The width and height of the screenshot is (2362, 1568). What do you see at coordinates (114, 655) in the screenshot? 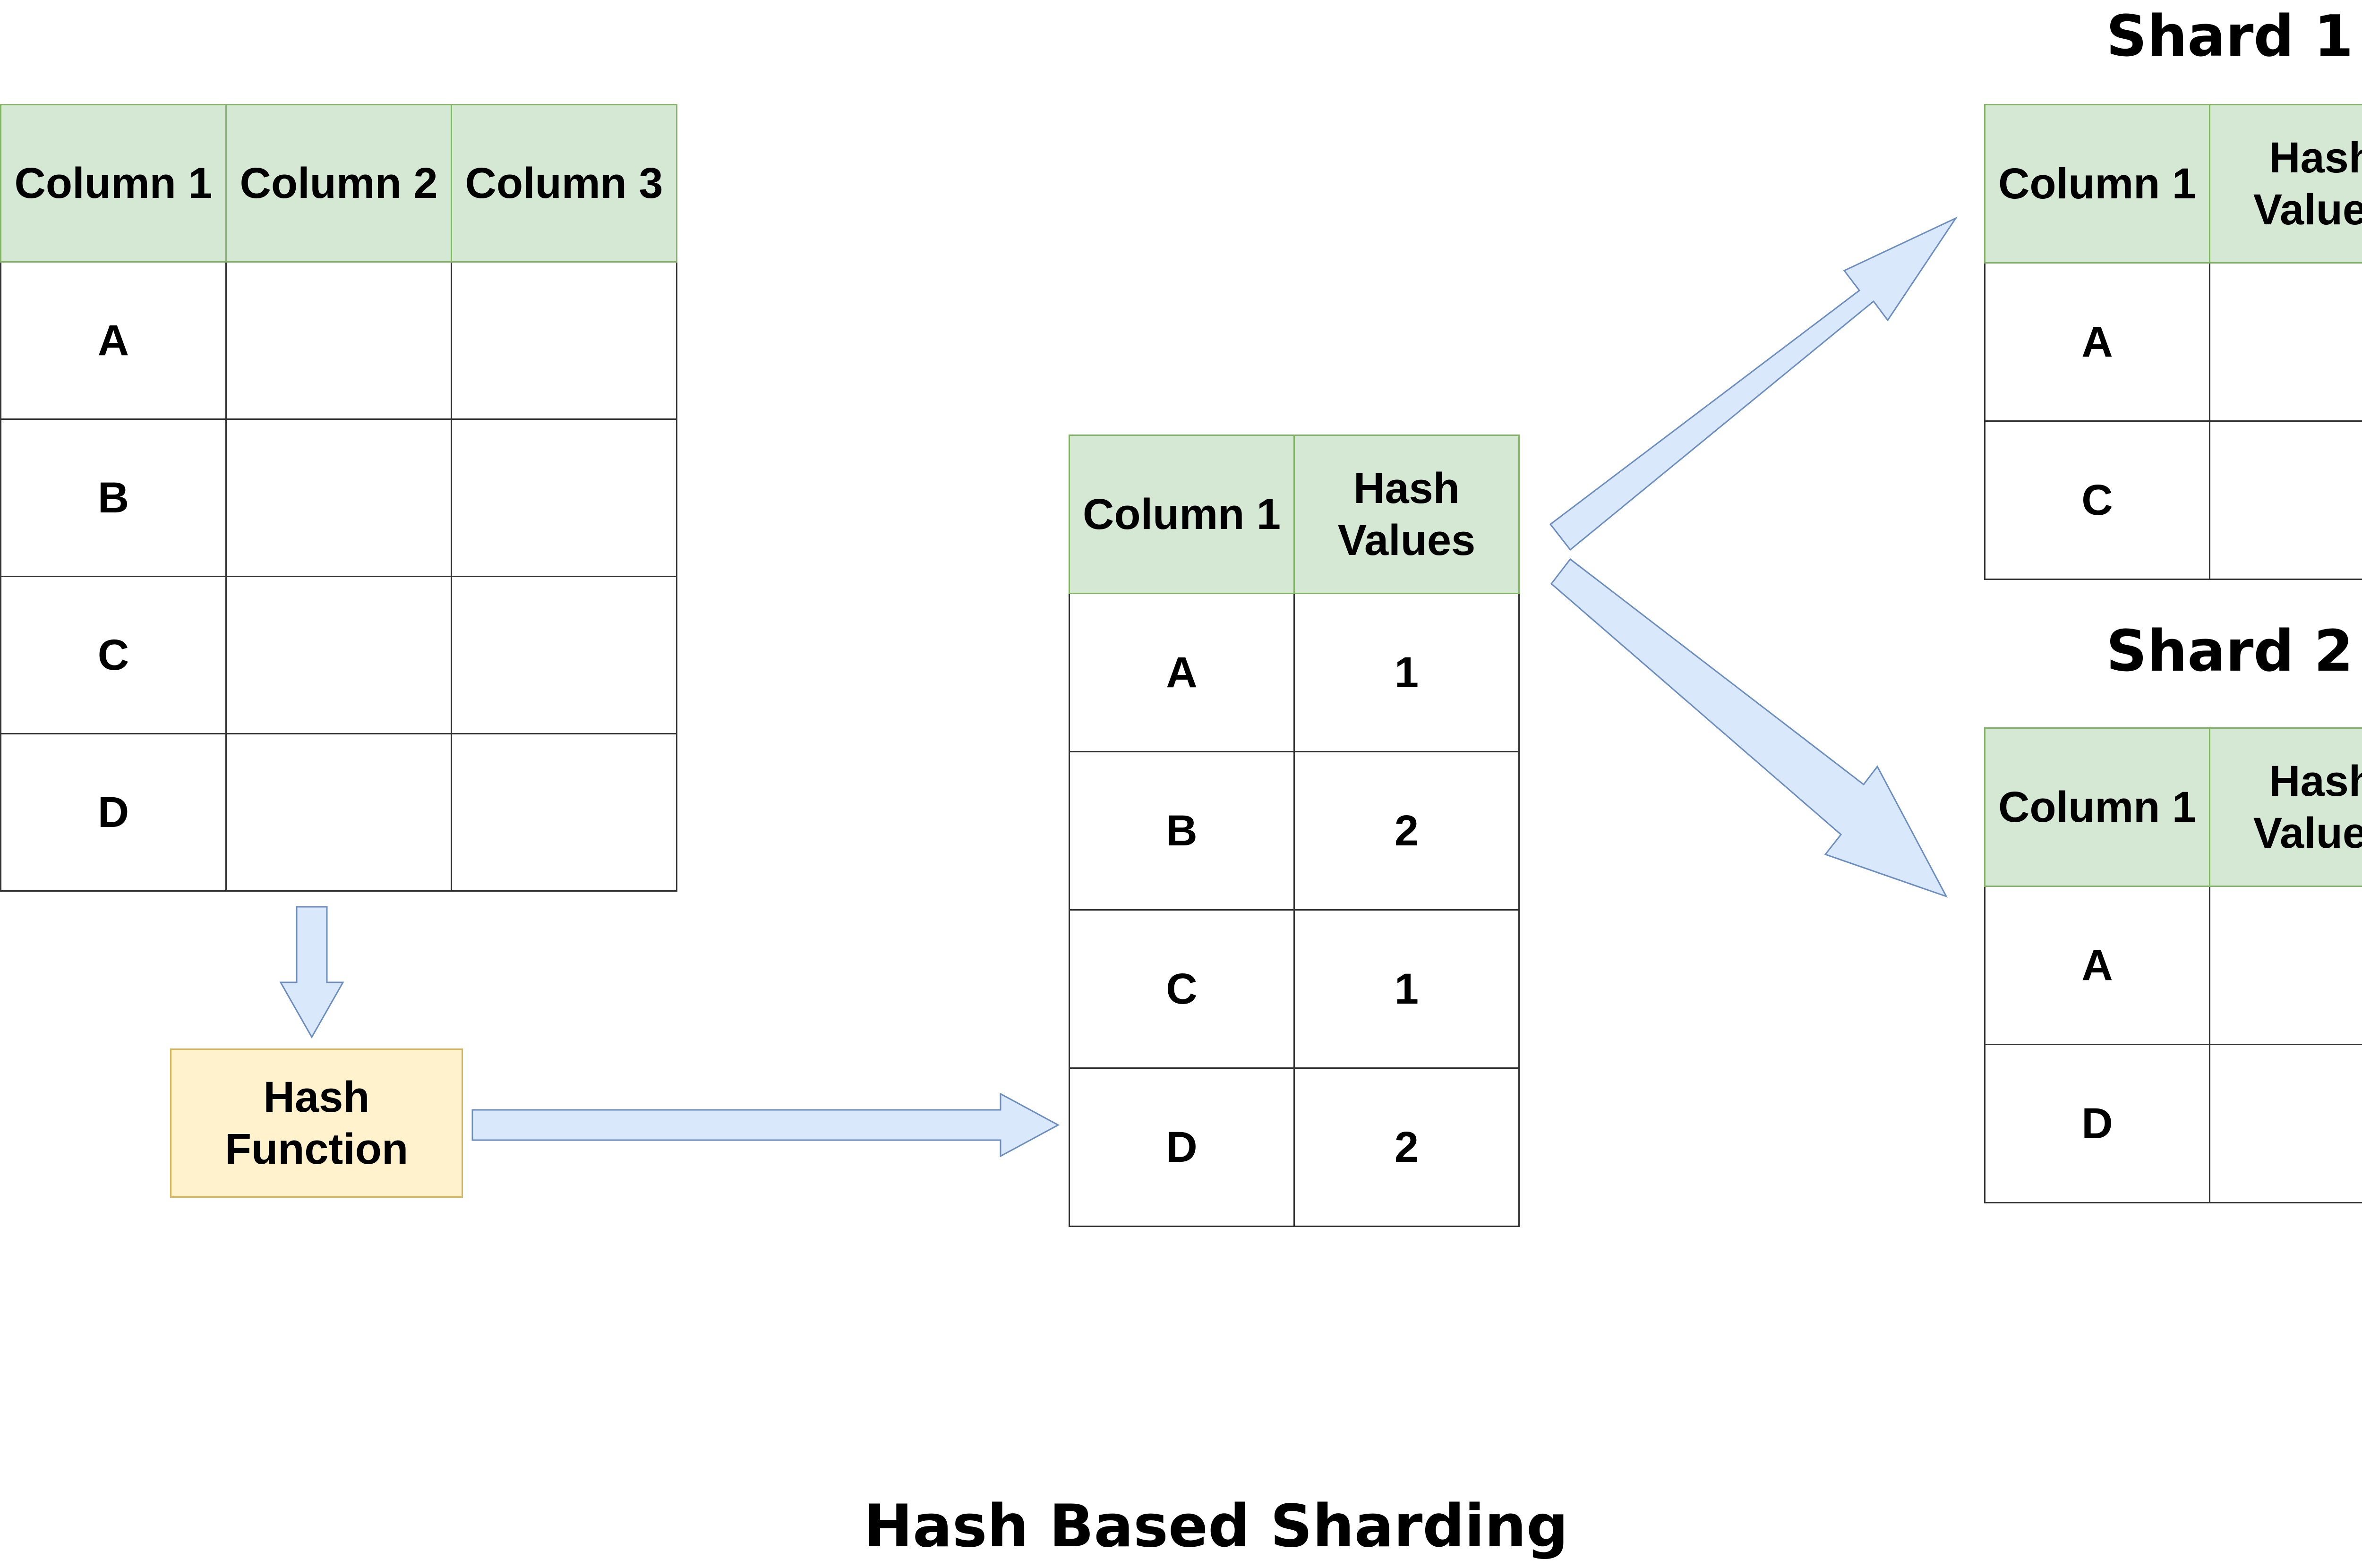
I see `source-cell: C` at bounding box center [114, 655].